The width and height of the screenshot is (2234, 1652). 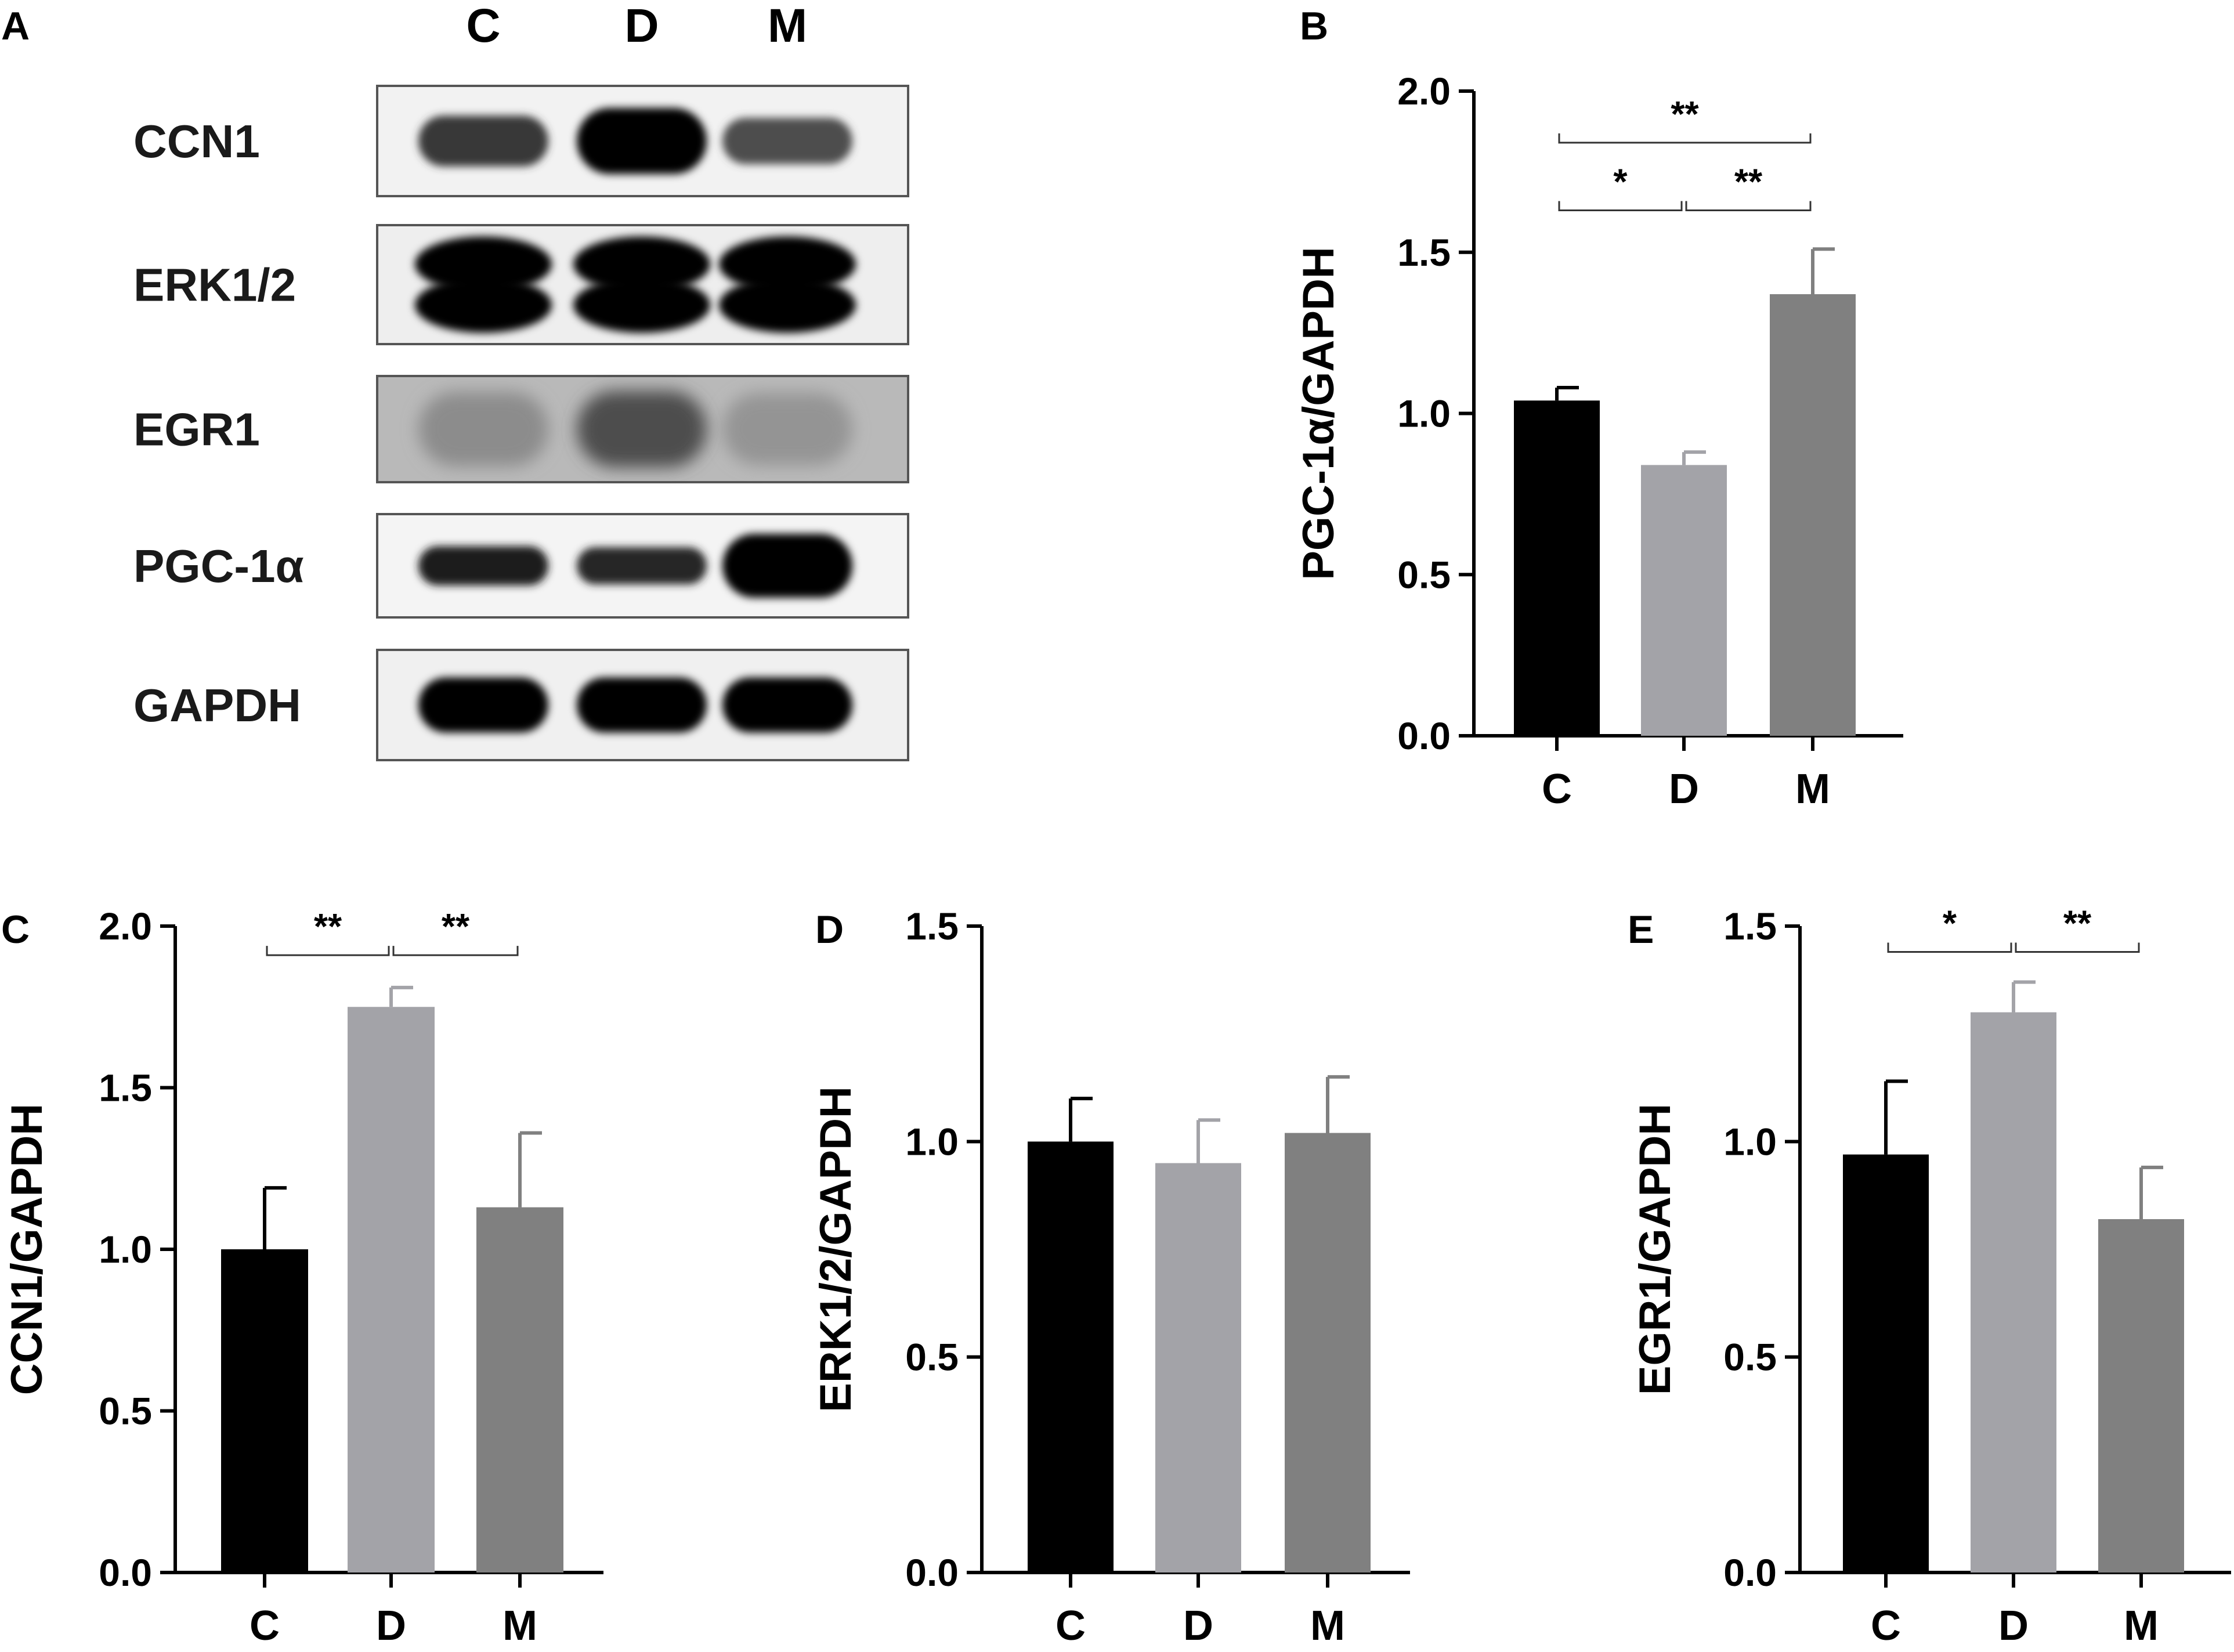 I want to click on y-axis-title: ERK1/2/GAPDH, so click(x=836, y=1249).